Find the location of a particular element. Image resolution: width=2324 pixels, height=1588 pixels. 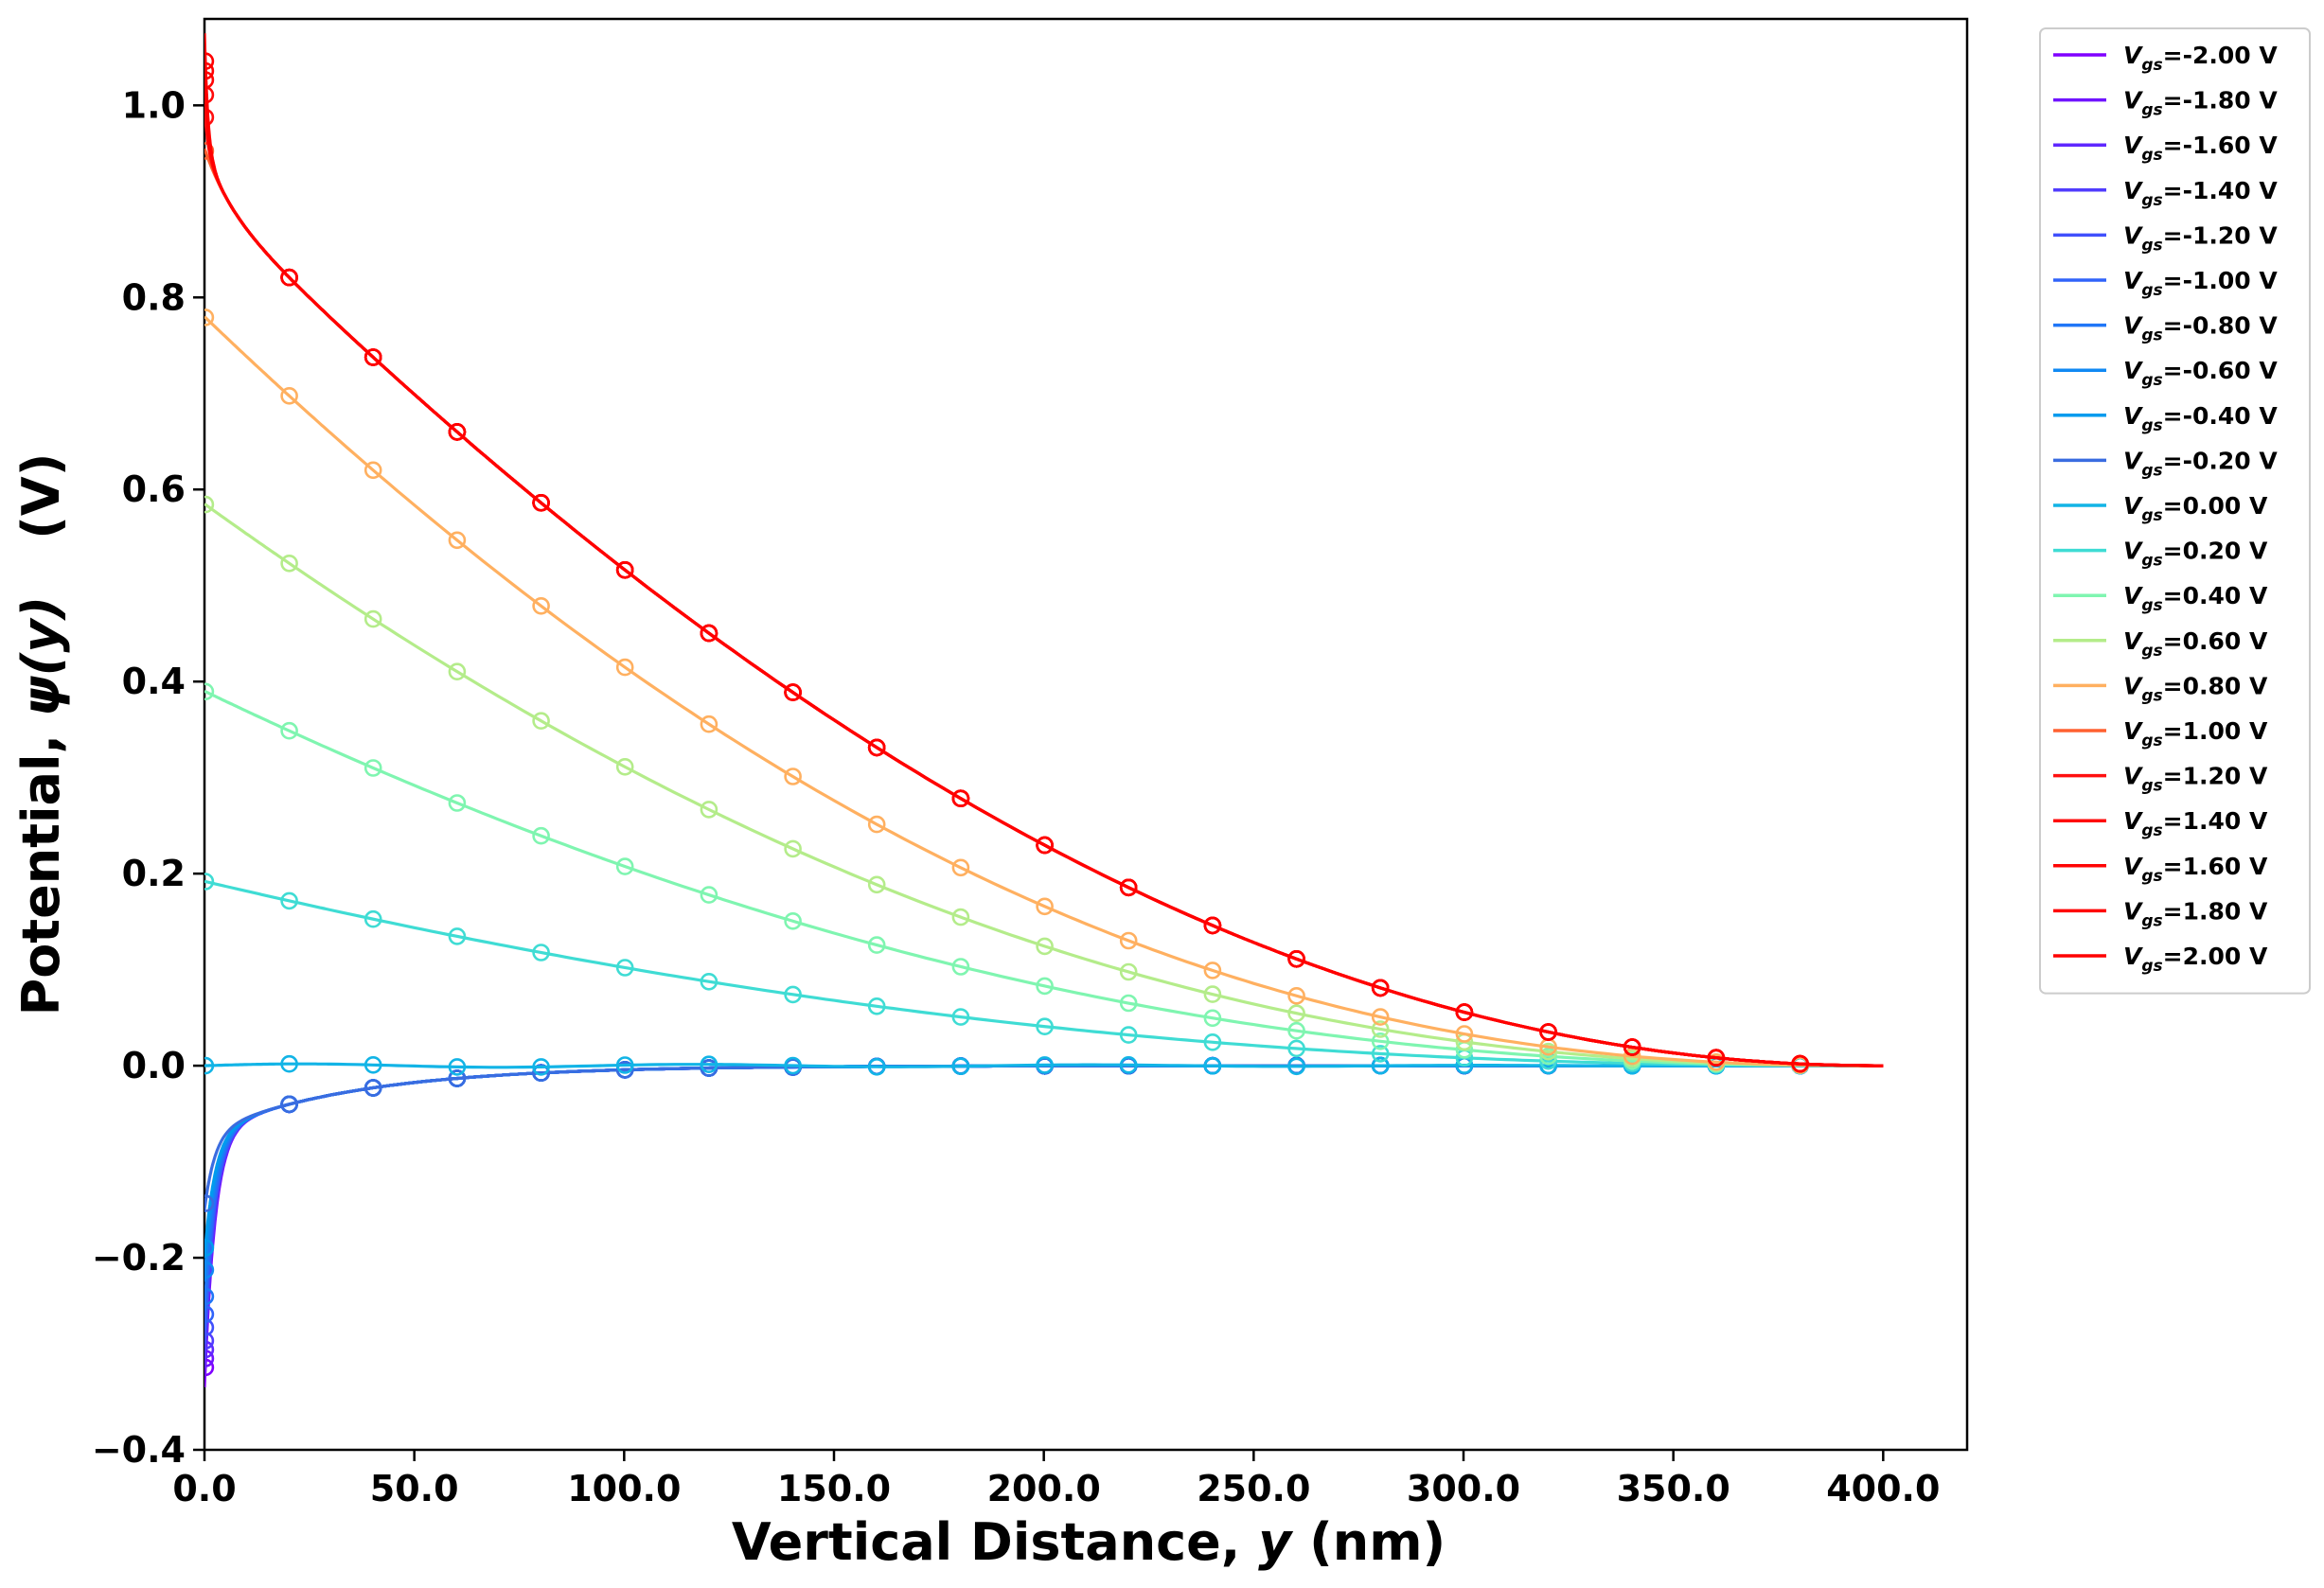

x-tick-label-4: 200.0 is located at coordinates (1044, 1489).